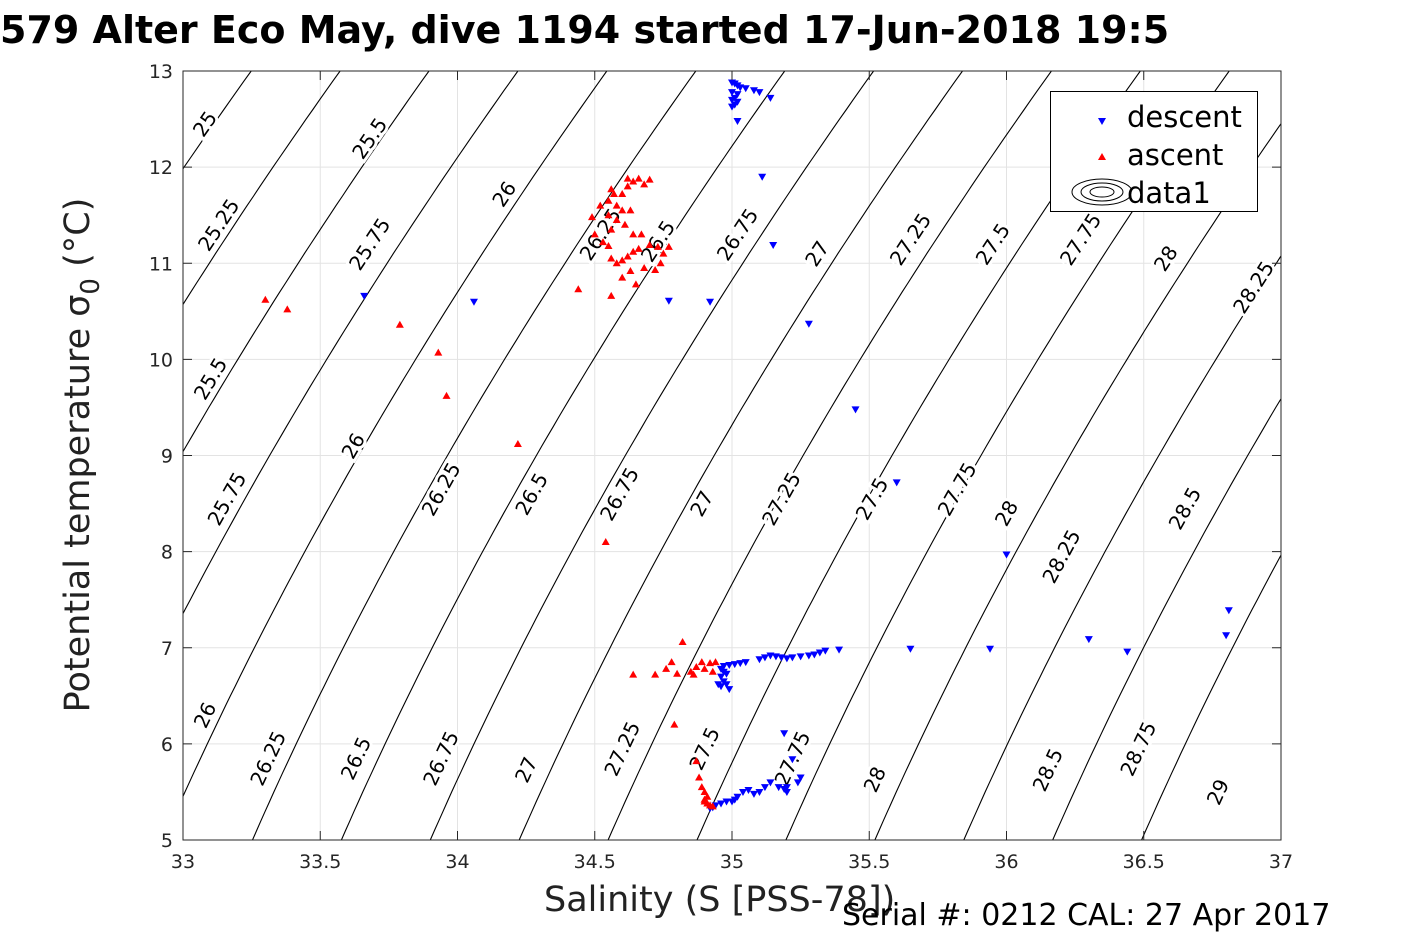 This screenshot has height=945, width=1417. What do you see at coordinates (1169, 193) in the screenshot?
I see `legend-label-data1: data1` at bounding box center [1169, 193].